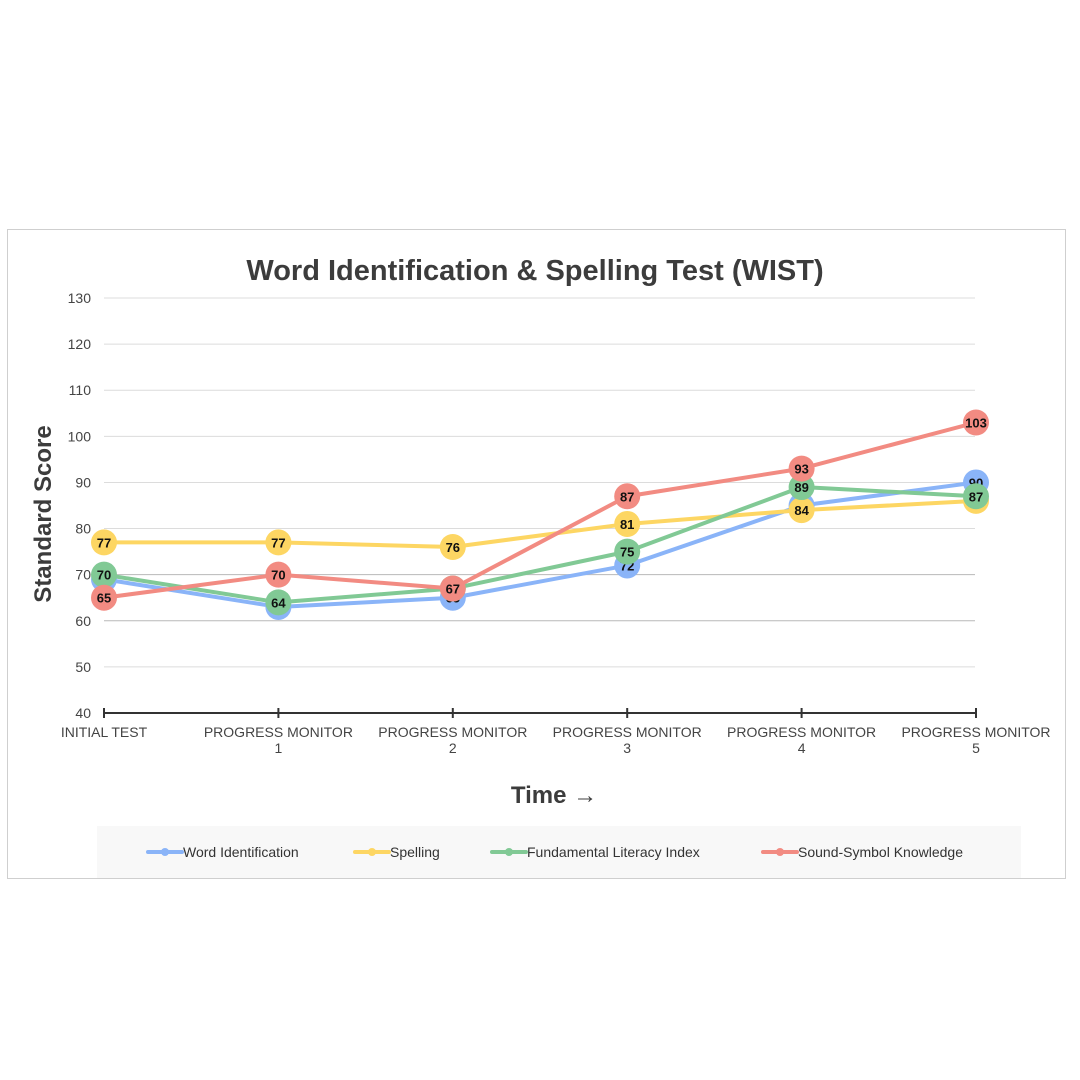  I want to click on data-label: 67, so click(453, 589).